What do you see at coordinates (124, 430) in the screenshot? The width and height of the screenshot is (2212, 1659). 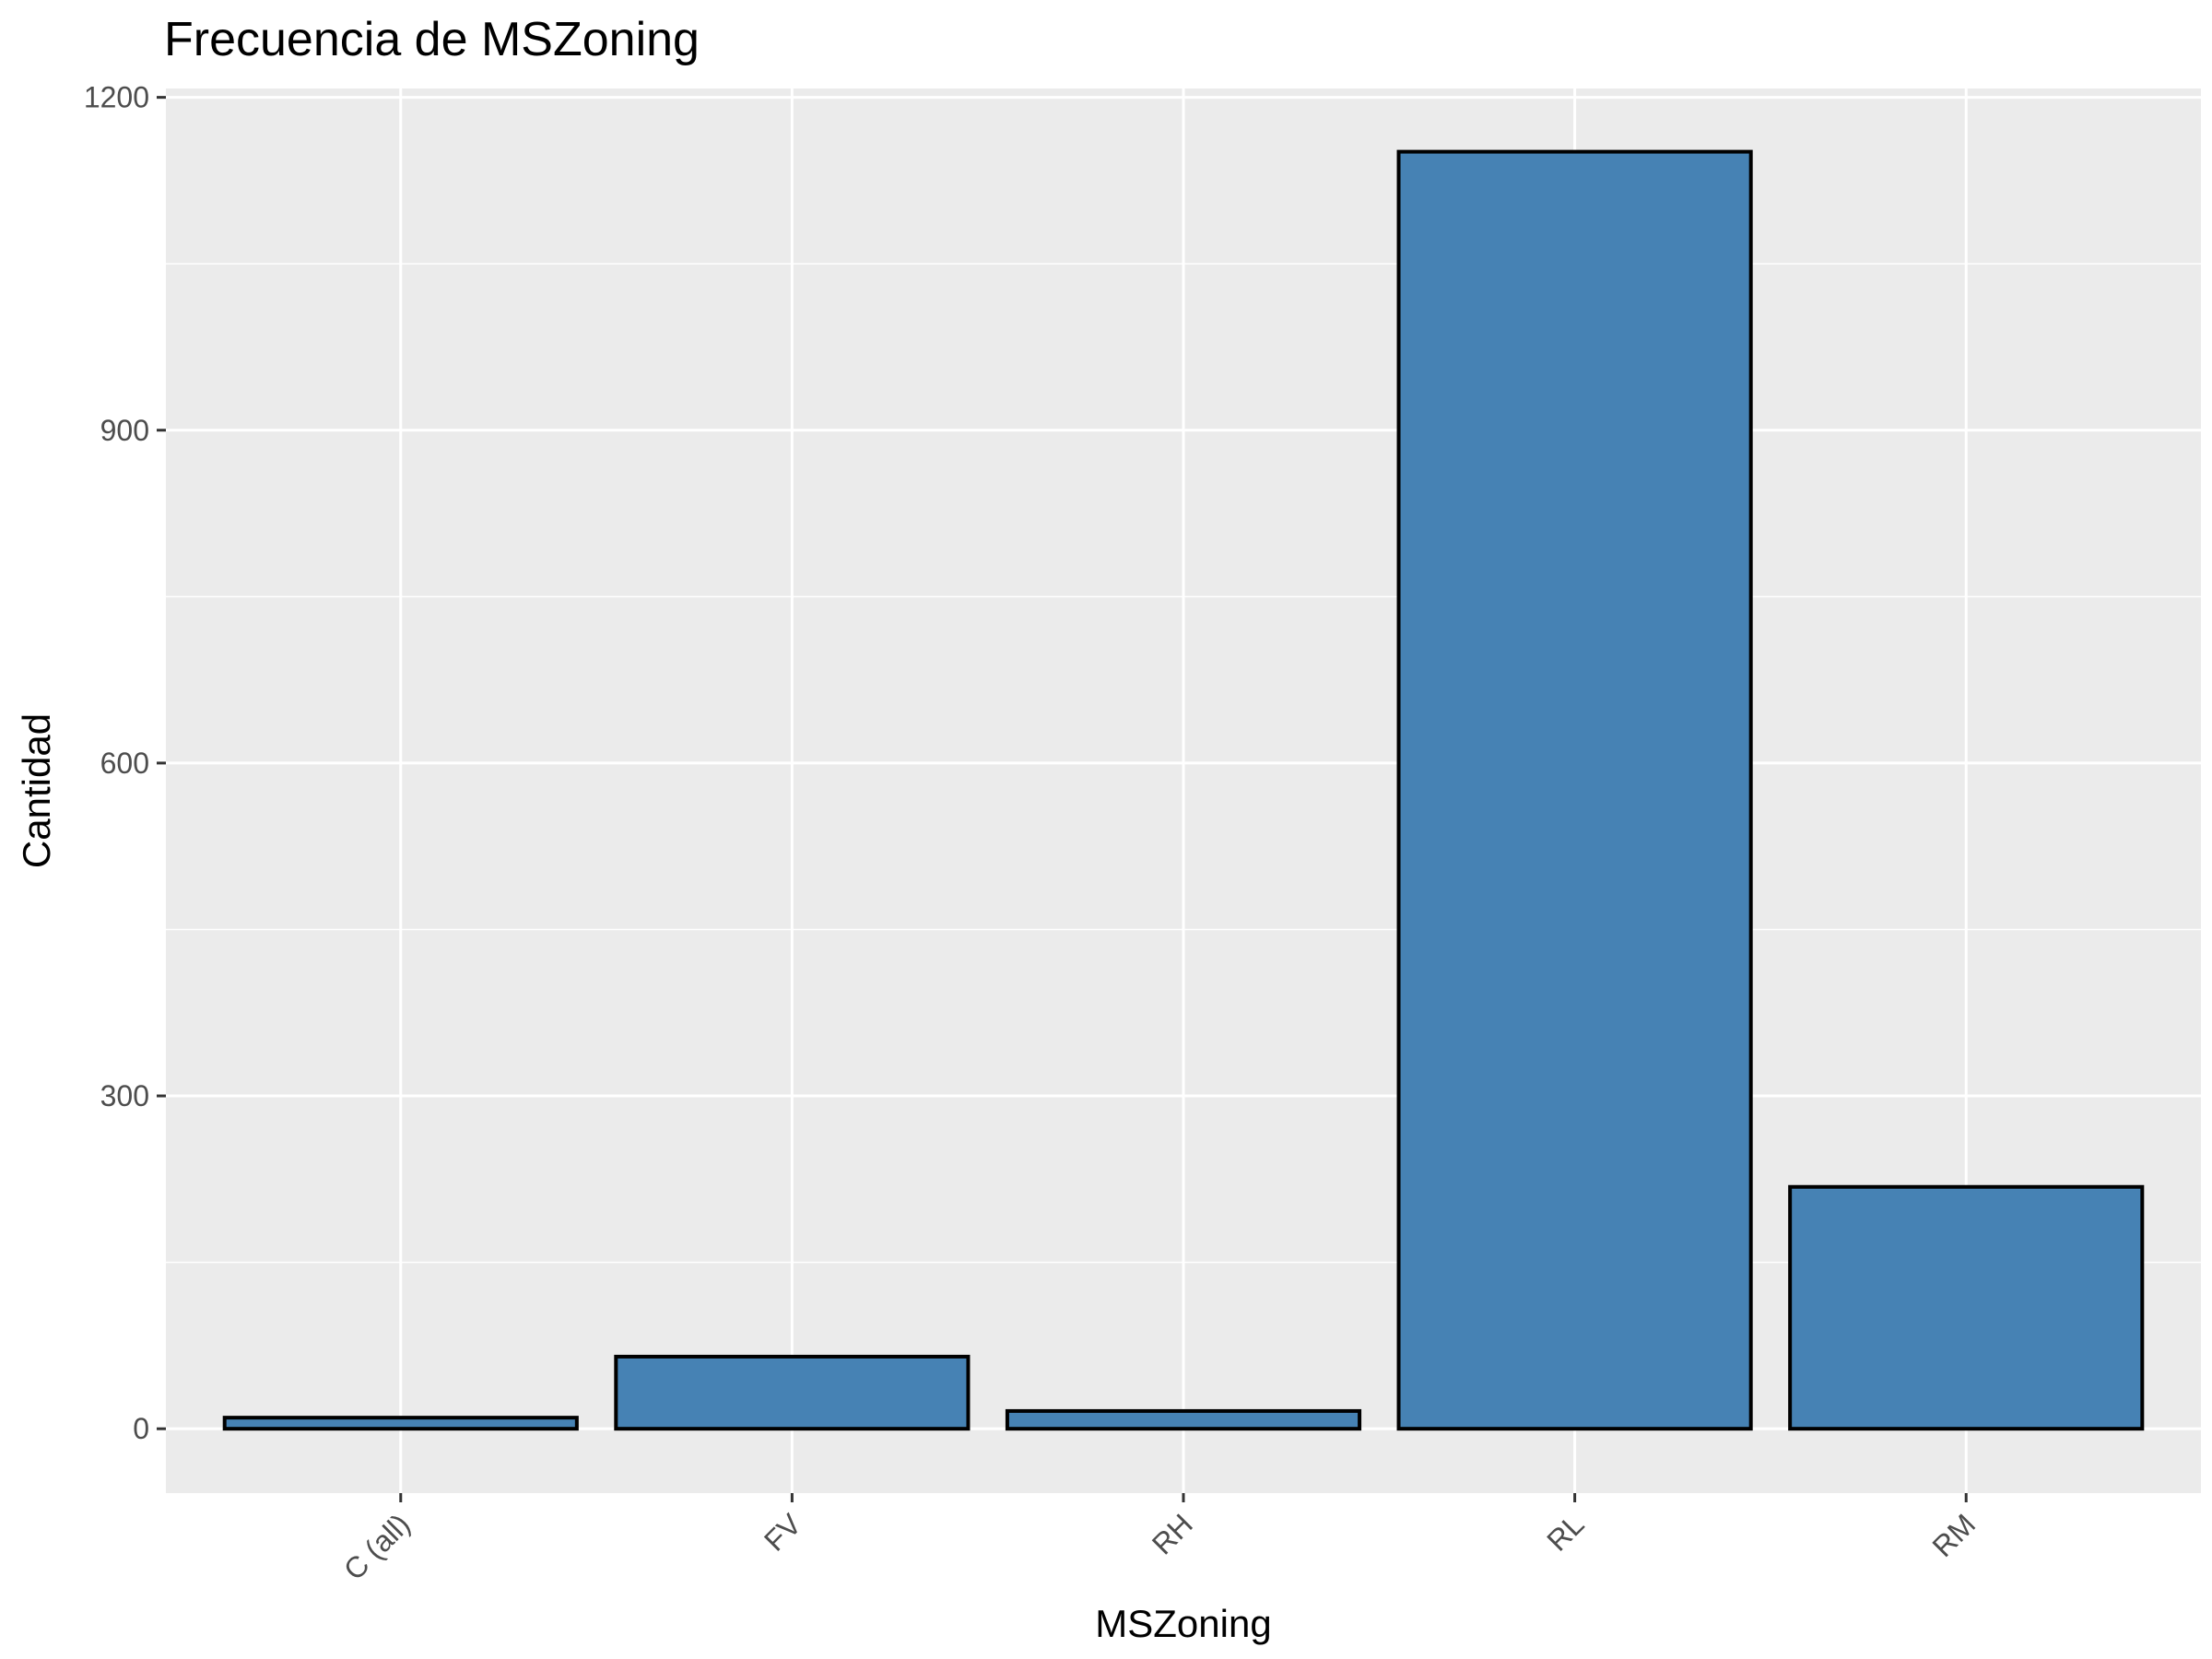 I see `y-tick-label: 900` at bounding box center [124, 430].